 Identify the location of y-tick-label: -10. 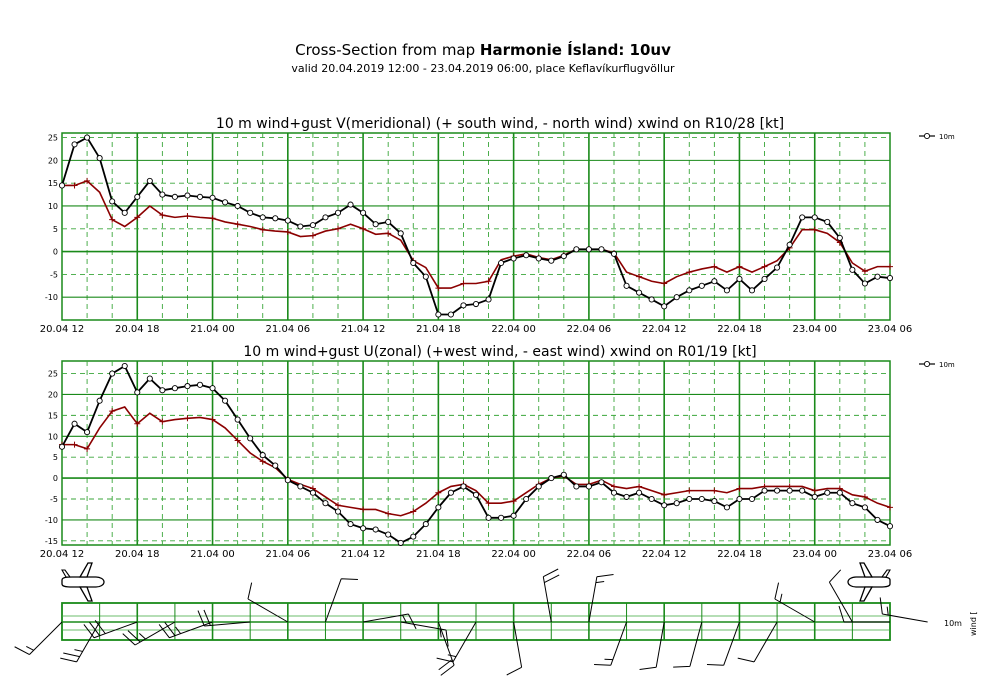
(51, 520).